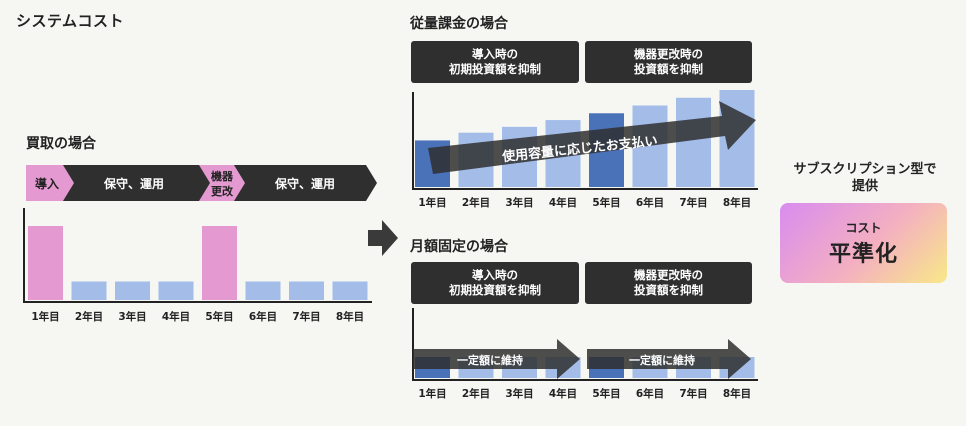 This screenshot has height=426, width=966. I want to click on usage-tick-label-6: 6年目, so click(650, 202).